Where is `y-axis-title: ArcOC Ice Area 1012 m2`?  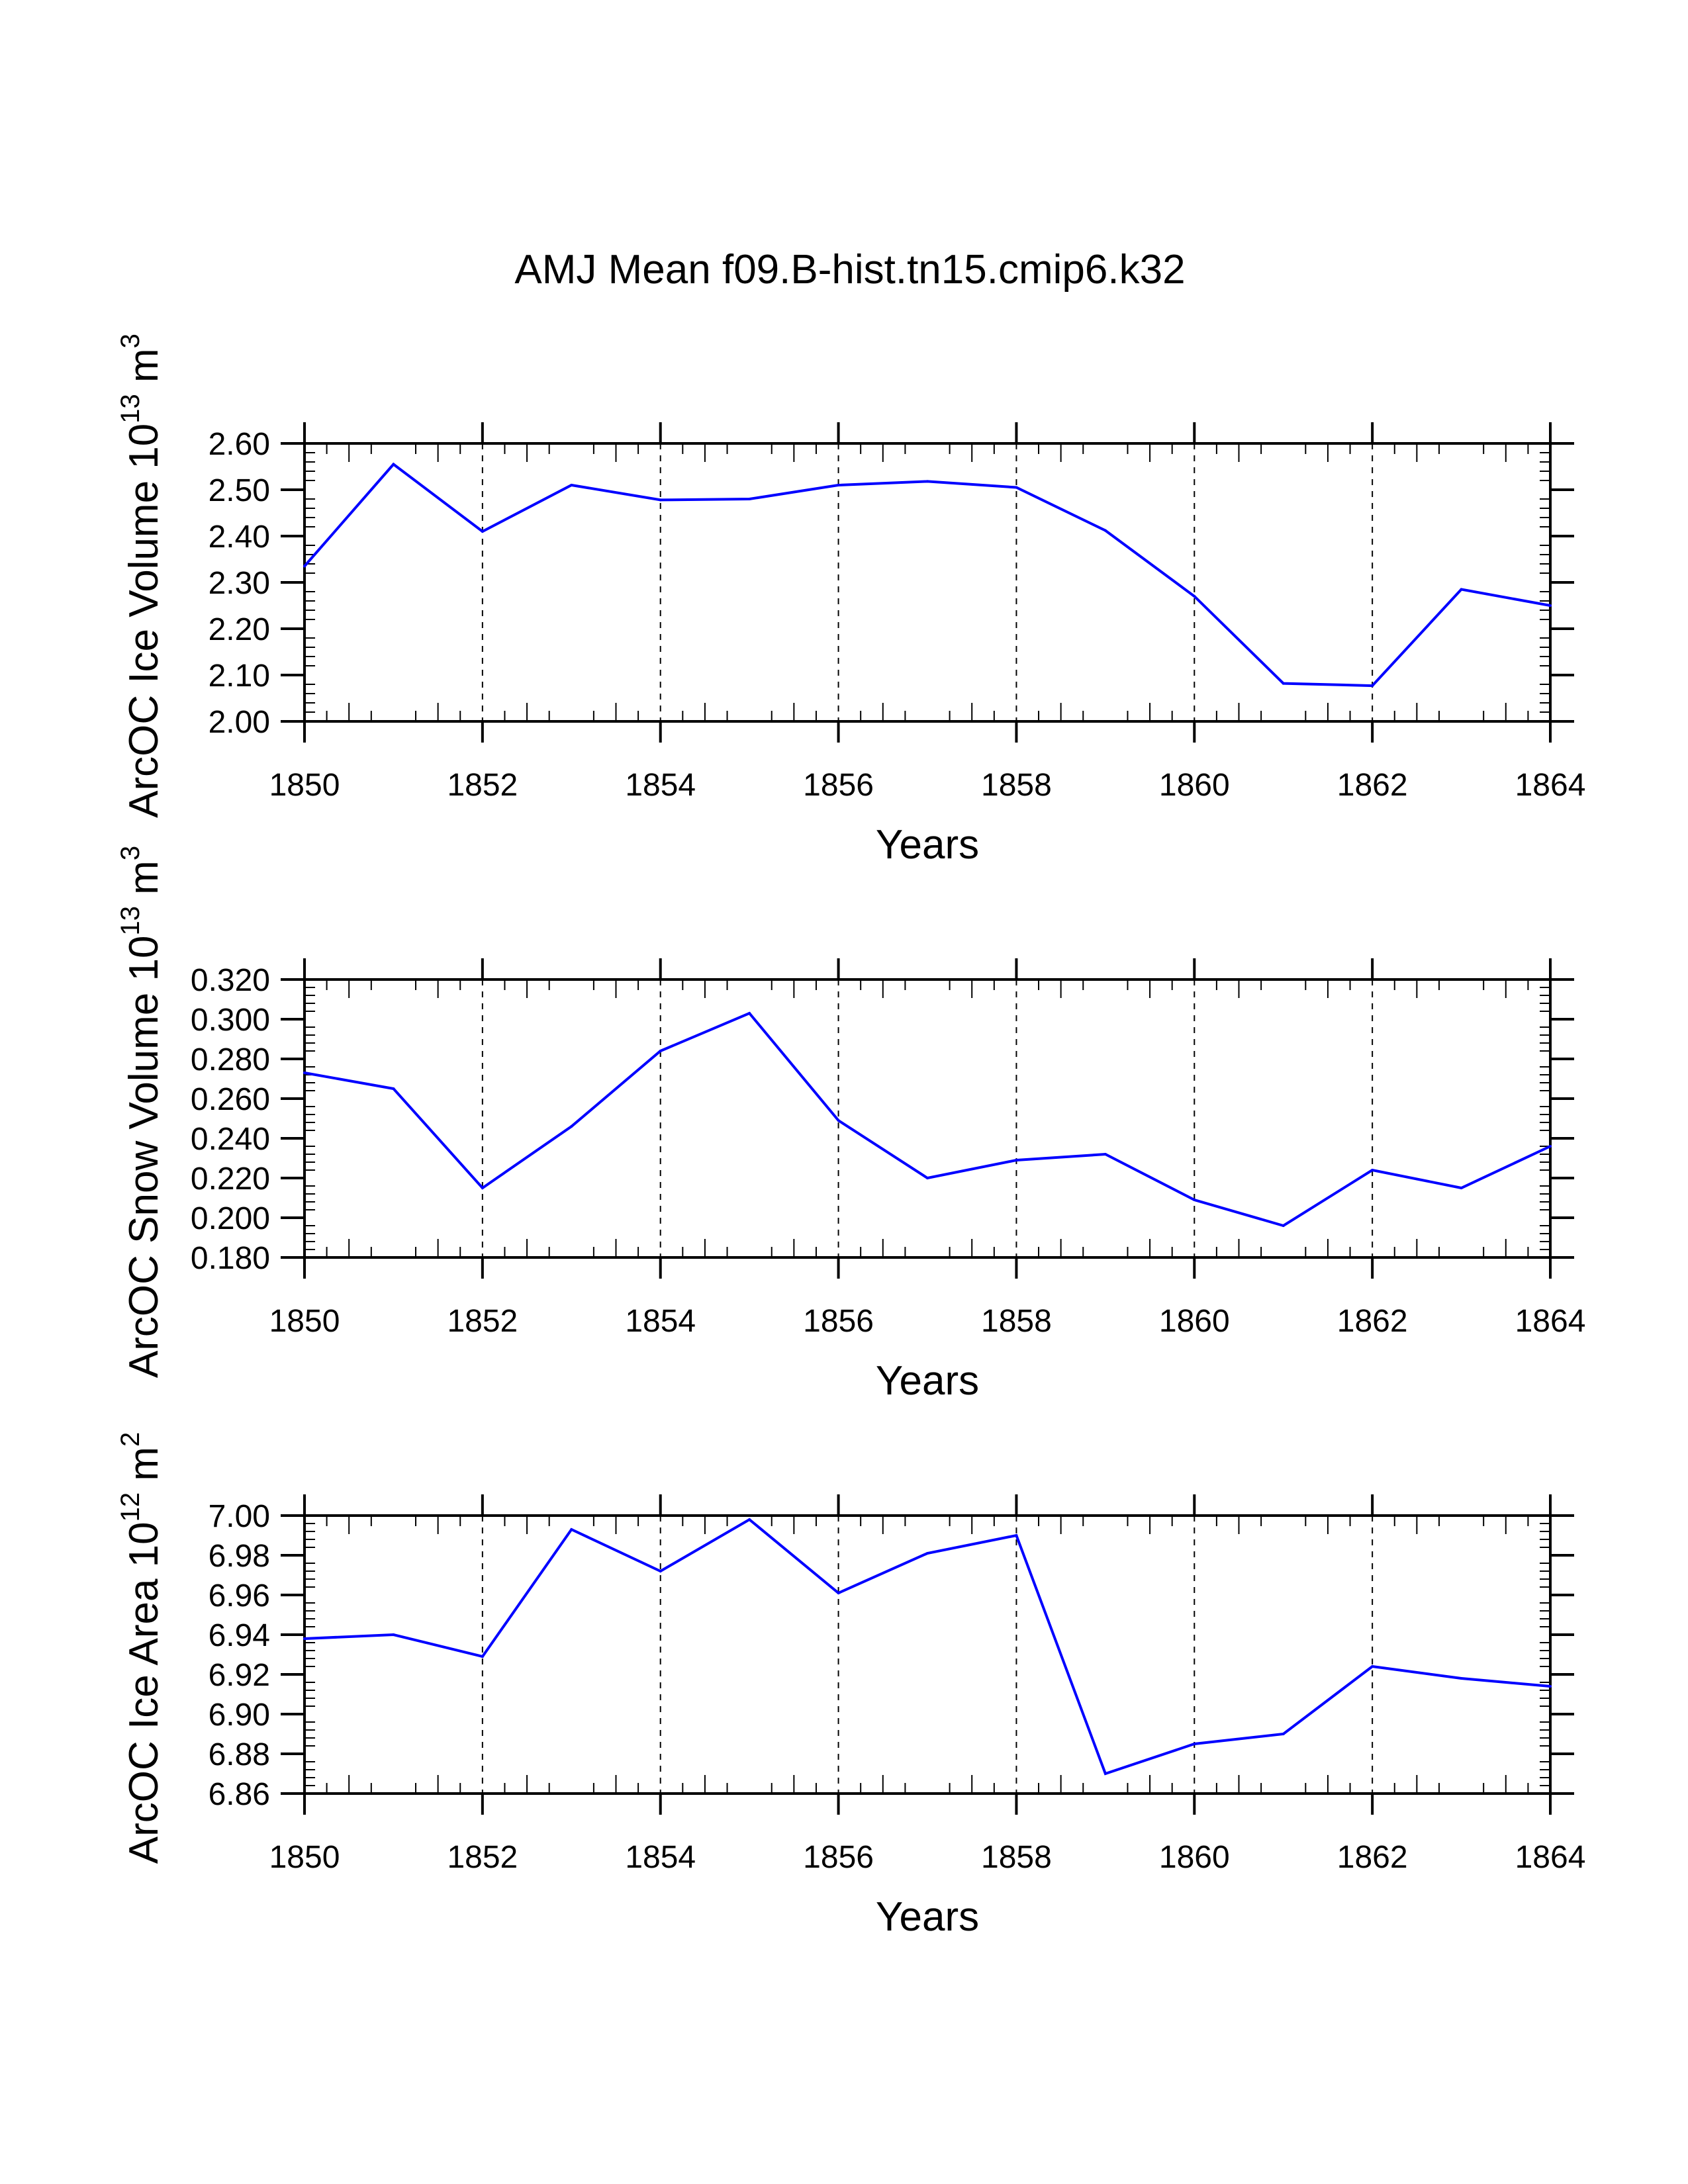
y-axis-title: ArcOC Ice Area 1012 m2 is located at coordinates (141, 1648).